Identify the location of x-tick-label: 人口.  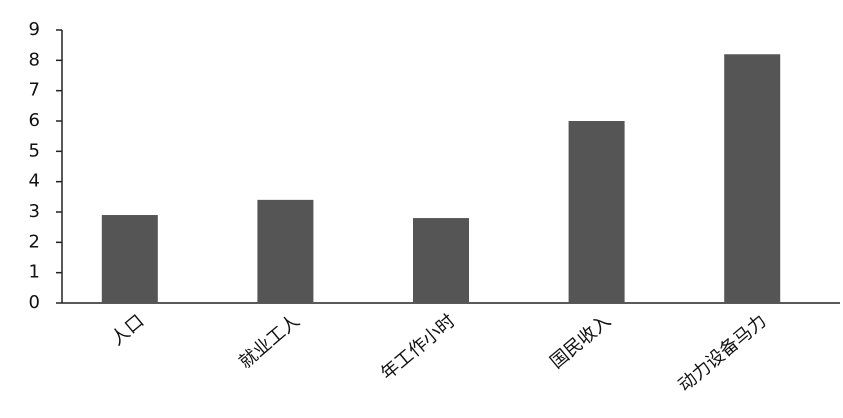
(127, 330).